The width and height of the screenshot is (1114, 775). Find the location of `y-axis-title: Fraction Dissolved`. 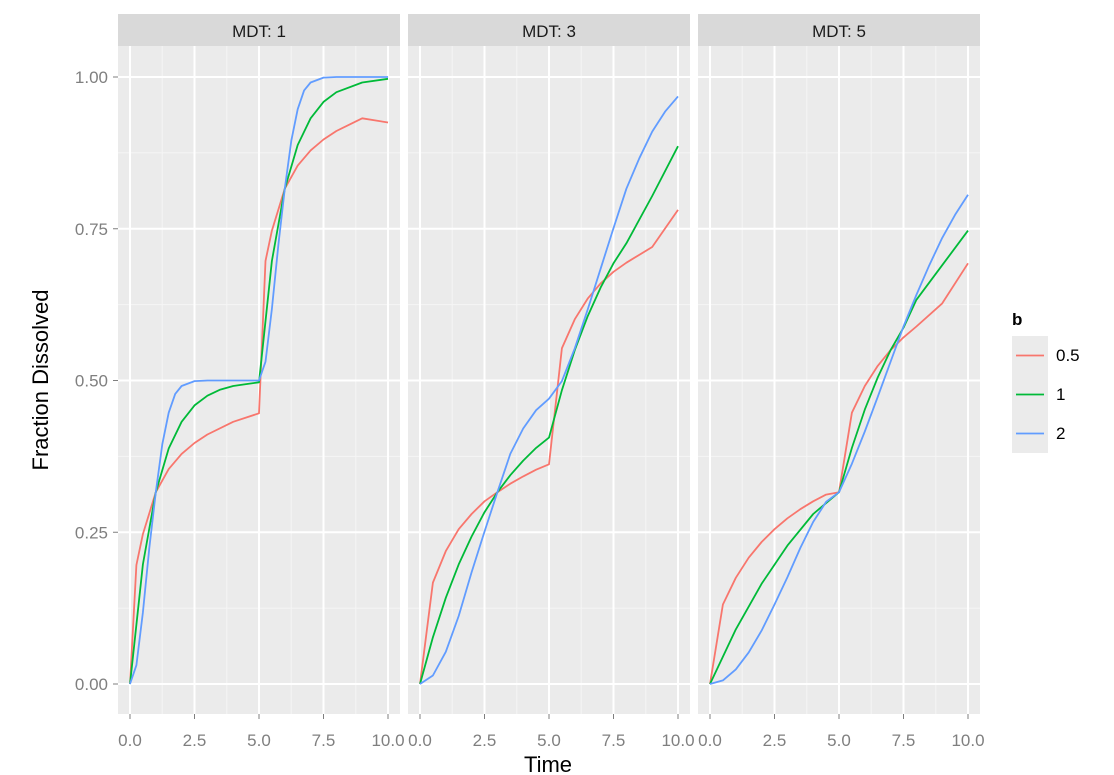

y-axis-title: Fraction Dissolved is located at coordinates (40, 380).